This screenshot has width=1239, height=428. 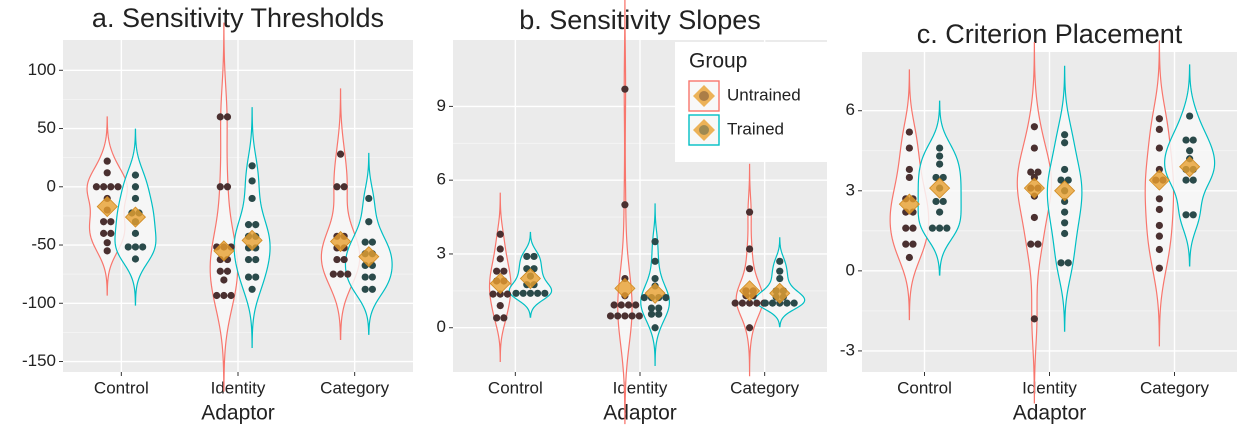 What do you see at coordinates (1174, 387) in the screenshot?
I see `x-tick-label: Category` at bounding box center [1174, 387].